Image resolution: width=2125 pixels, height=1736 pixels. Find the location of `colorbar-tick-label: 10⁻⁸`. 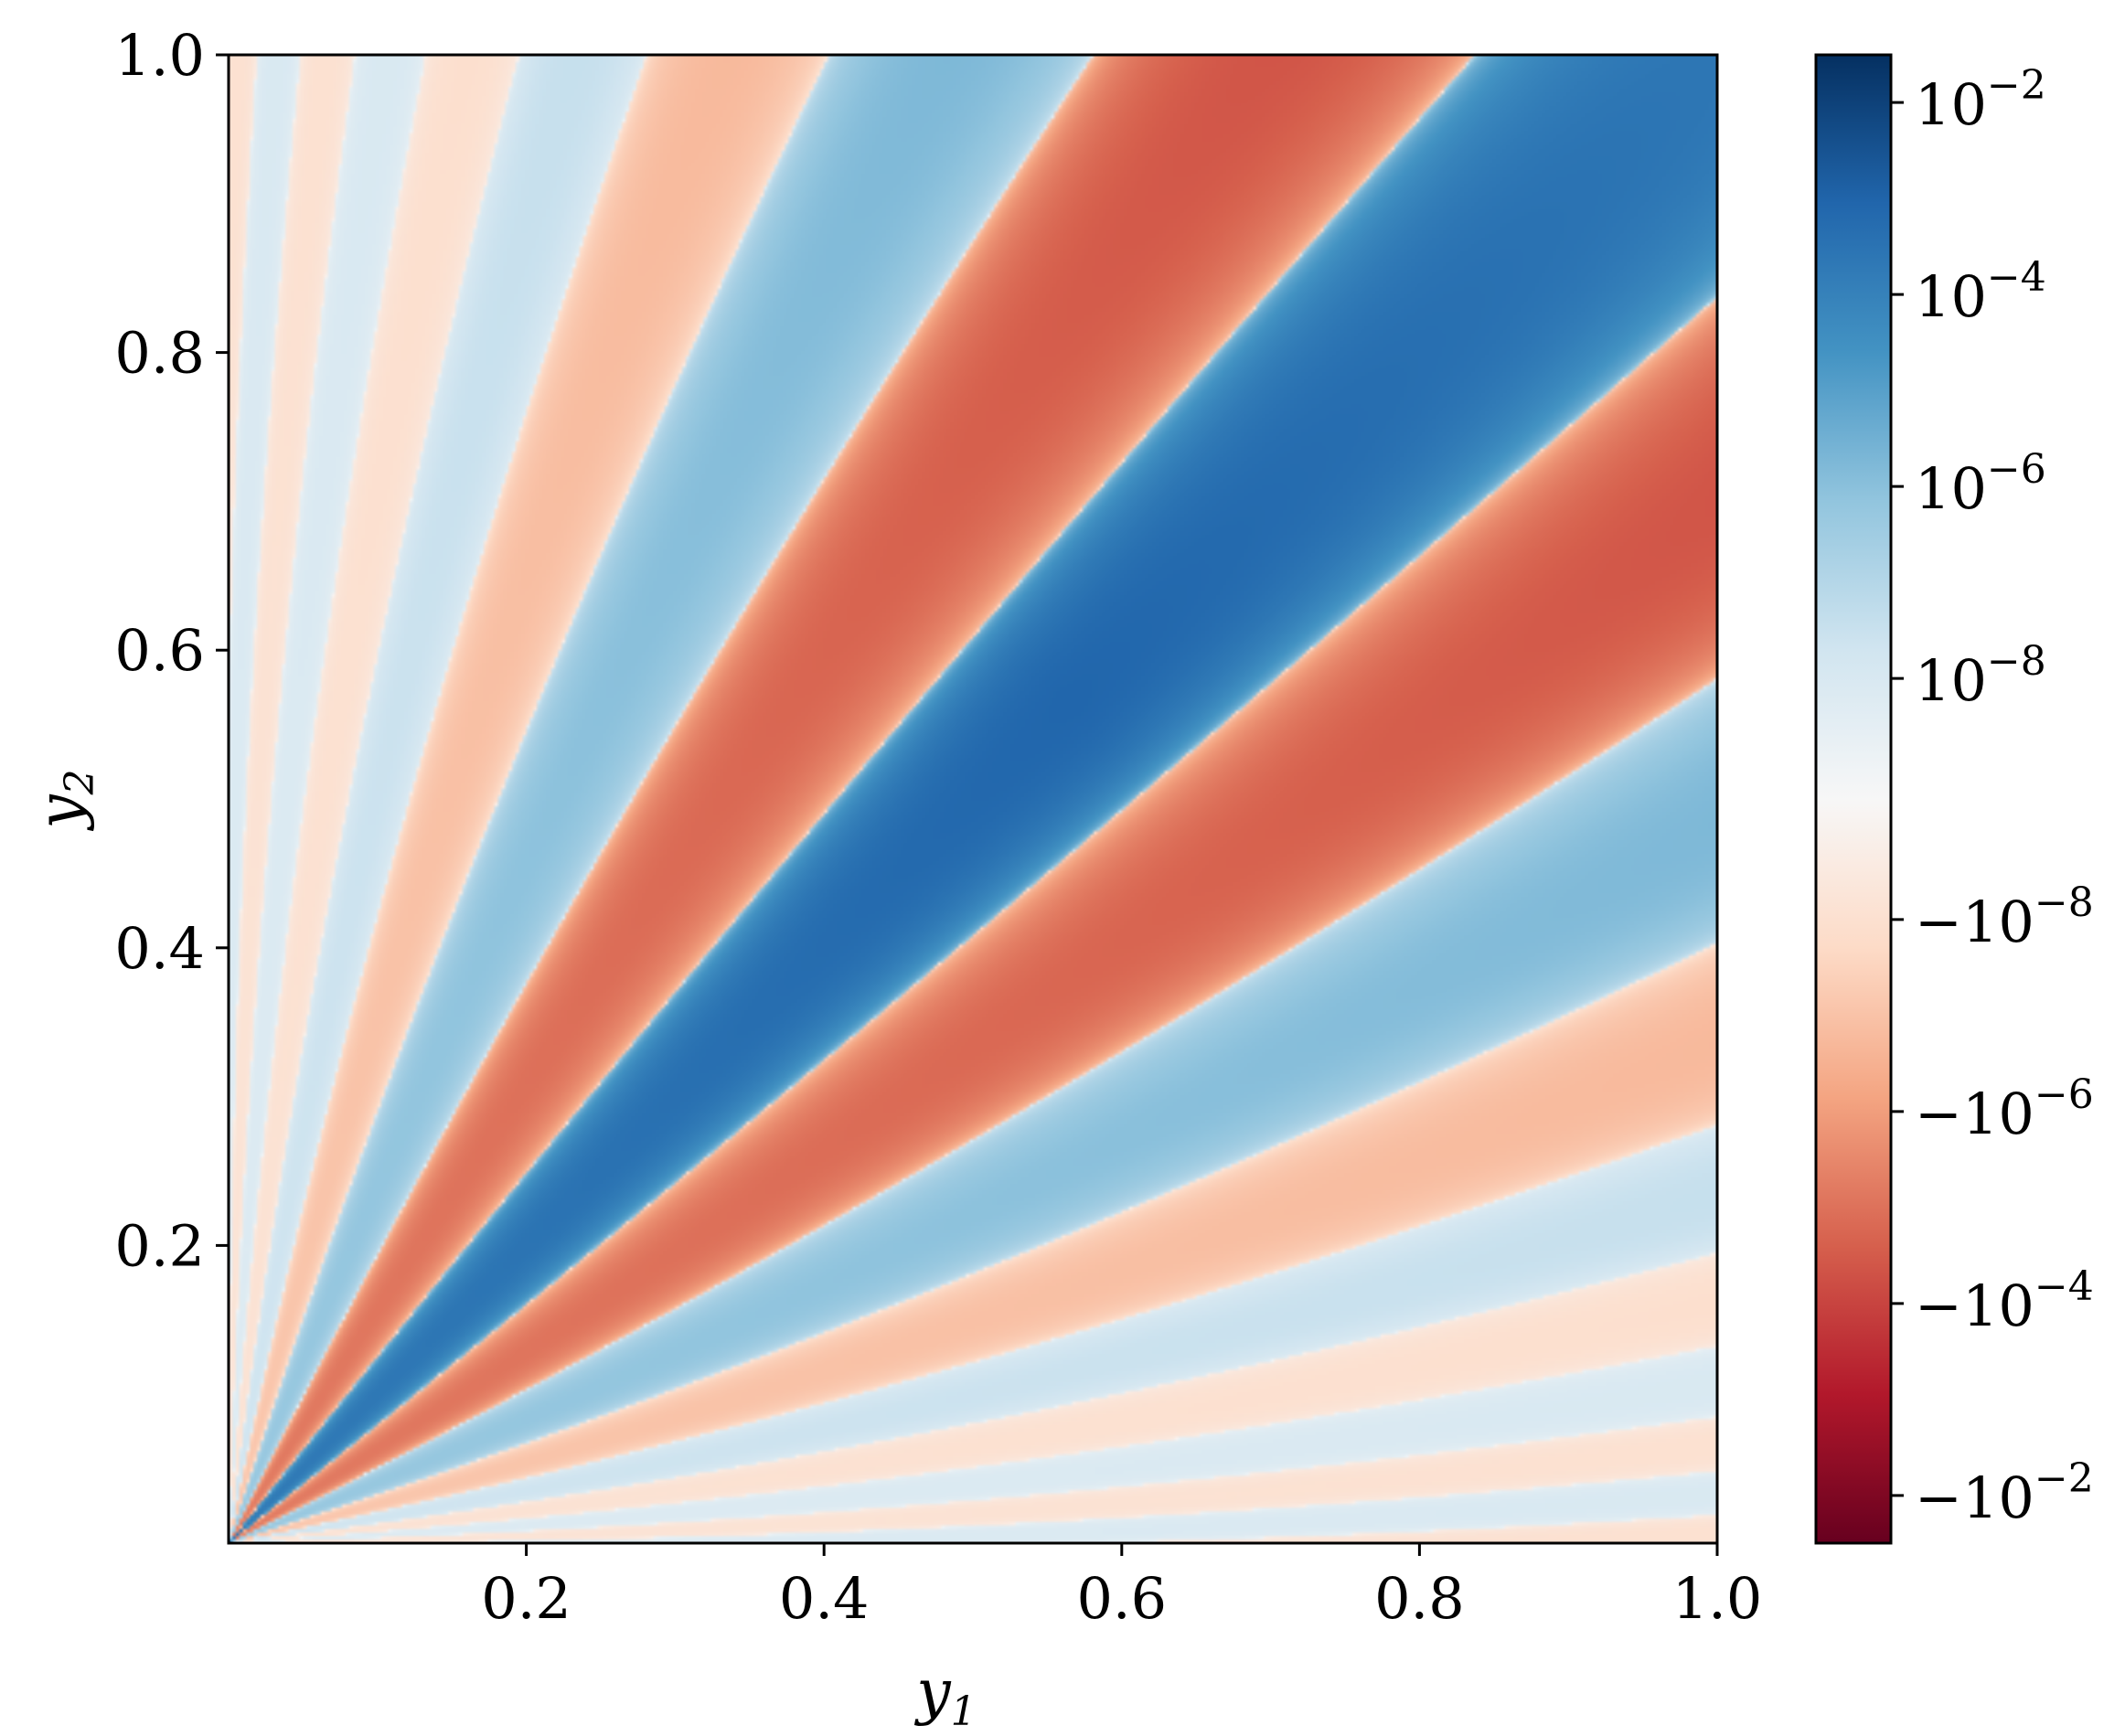

colorbar-tick-label: 10⁻⁸ is located at coordinates (1980, 676).